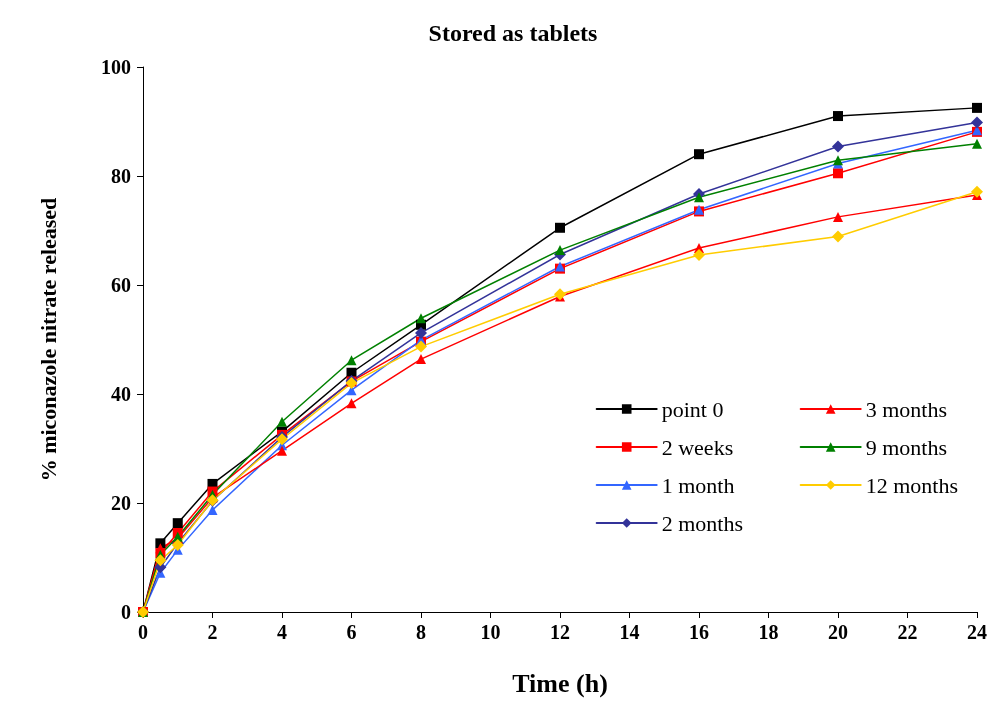 The image size is (1001, 715). What do you see at coordinates (692, 409) in the screenshot?
I see `legend-label: point 0` at bounding box center [692, 409].